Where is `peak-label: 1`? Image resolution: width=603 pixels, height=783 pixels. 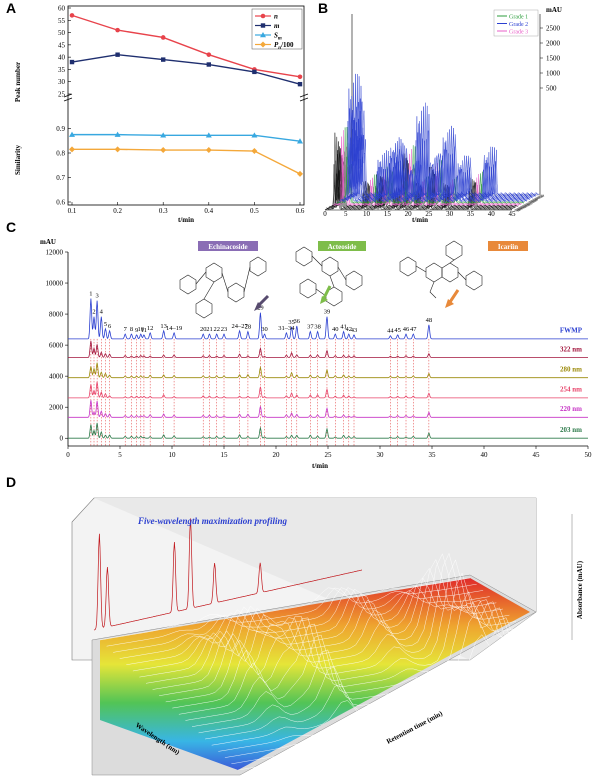 peak-label: 1 is located at coordinates (90, 294).